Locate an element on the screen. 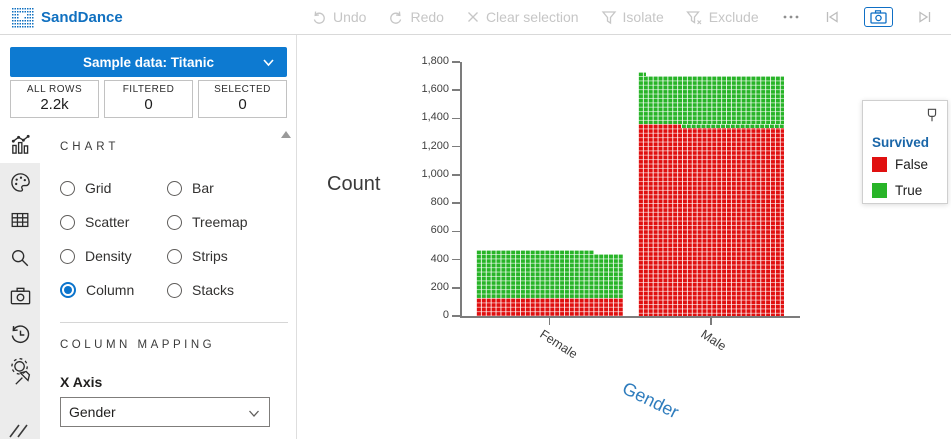 The image size is (951, 439). stat-value: 2.2k is located at coordinates (54, 104).